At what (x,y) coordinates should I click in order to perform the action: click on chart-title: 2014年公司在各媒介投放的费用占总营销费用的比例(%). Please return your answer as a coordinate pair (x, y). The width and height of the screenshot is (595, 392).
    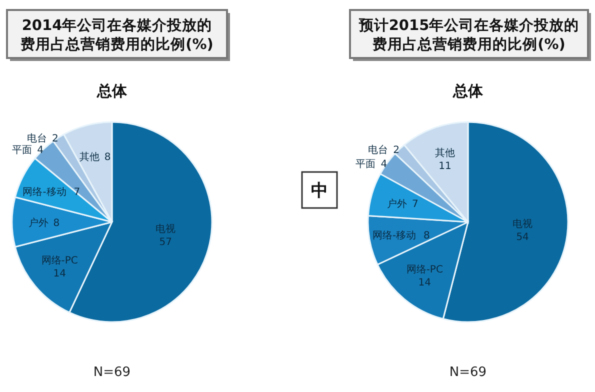
    Looking at the image, I should click on (117, 35).